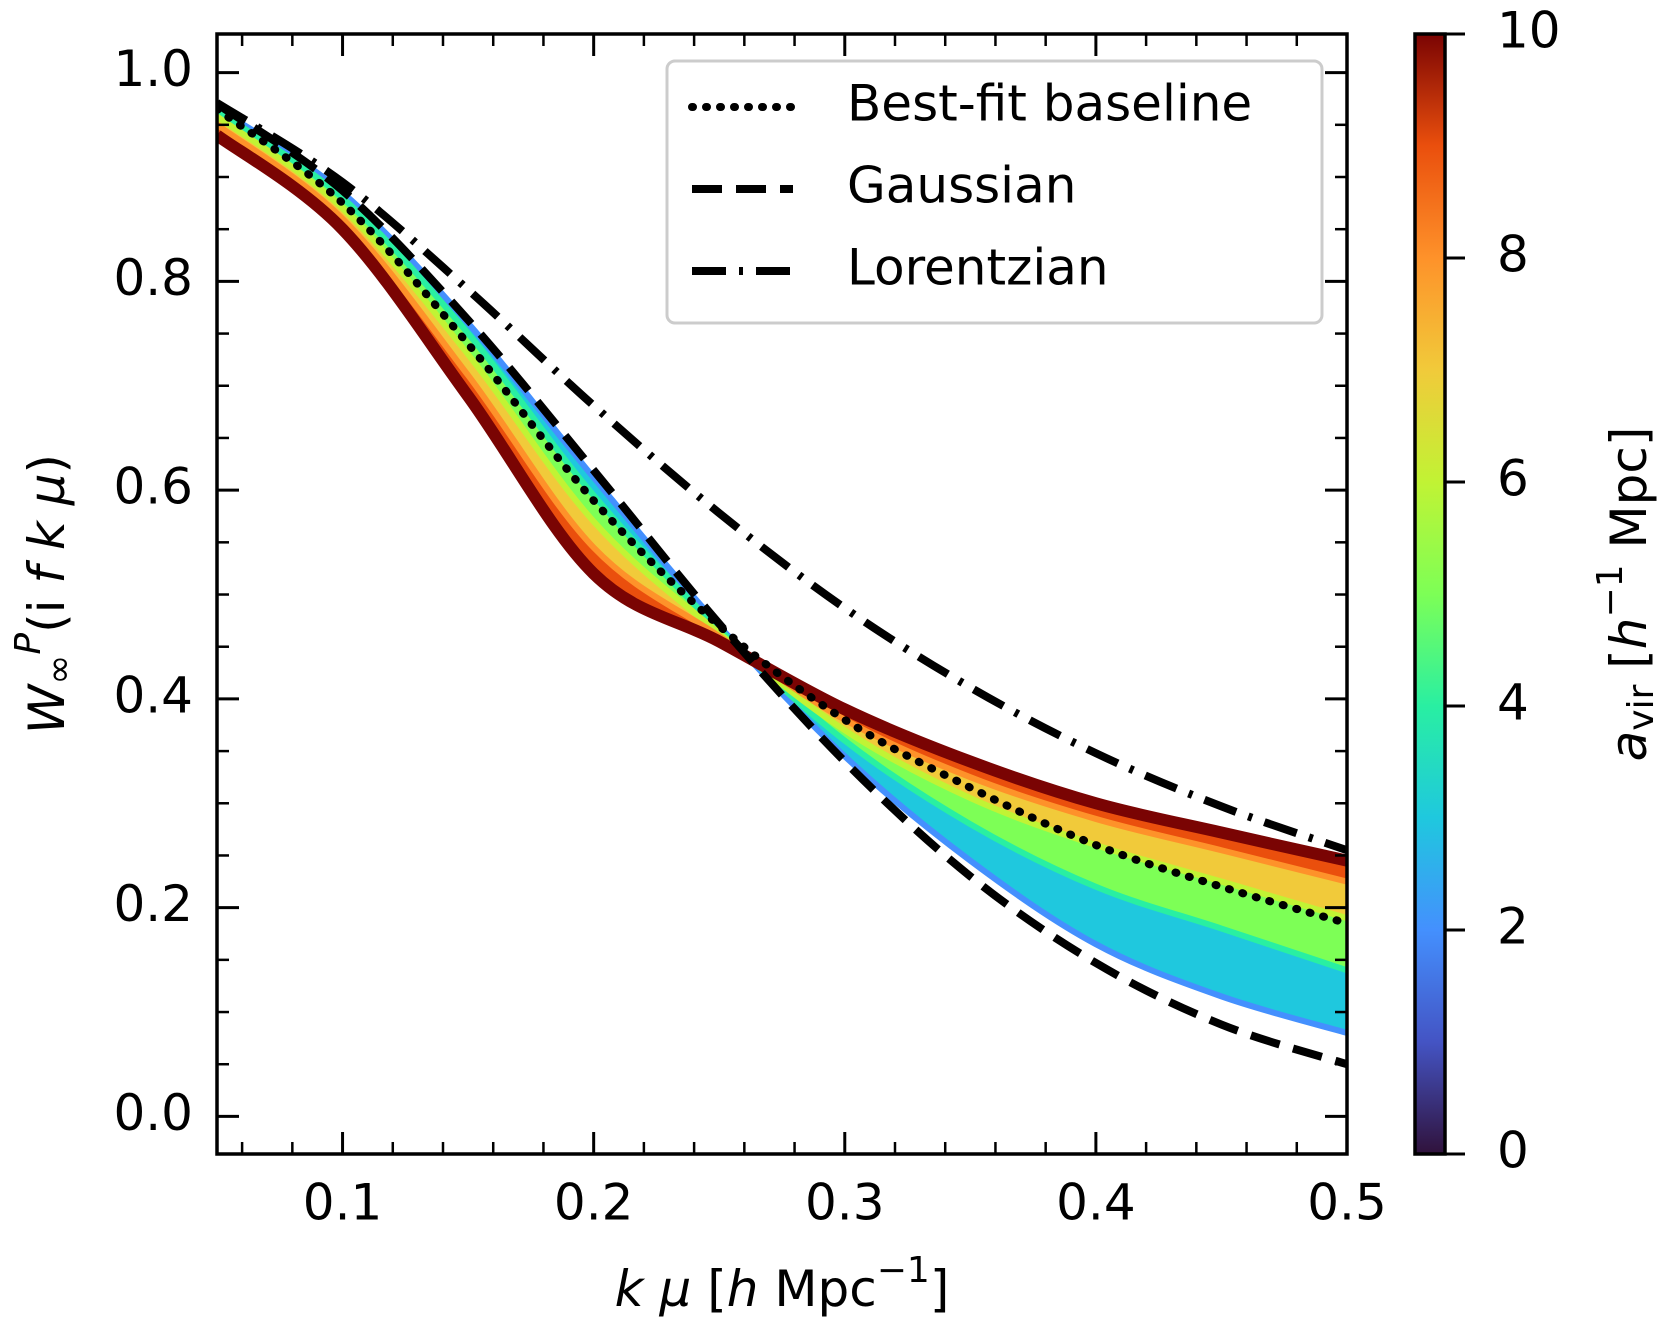  I want to click on colorbar-tick-label: 6, so click(1513, 479).